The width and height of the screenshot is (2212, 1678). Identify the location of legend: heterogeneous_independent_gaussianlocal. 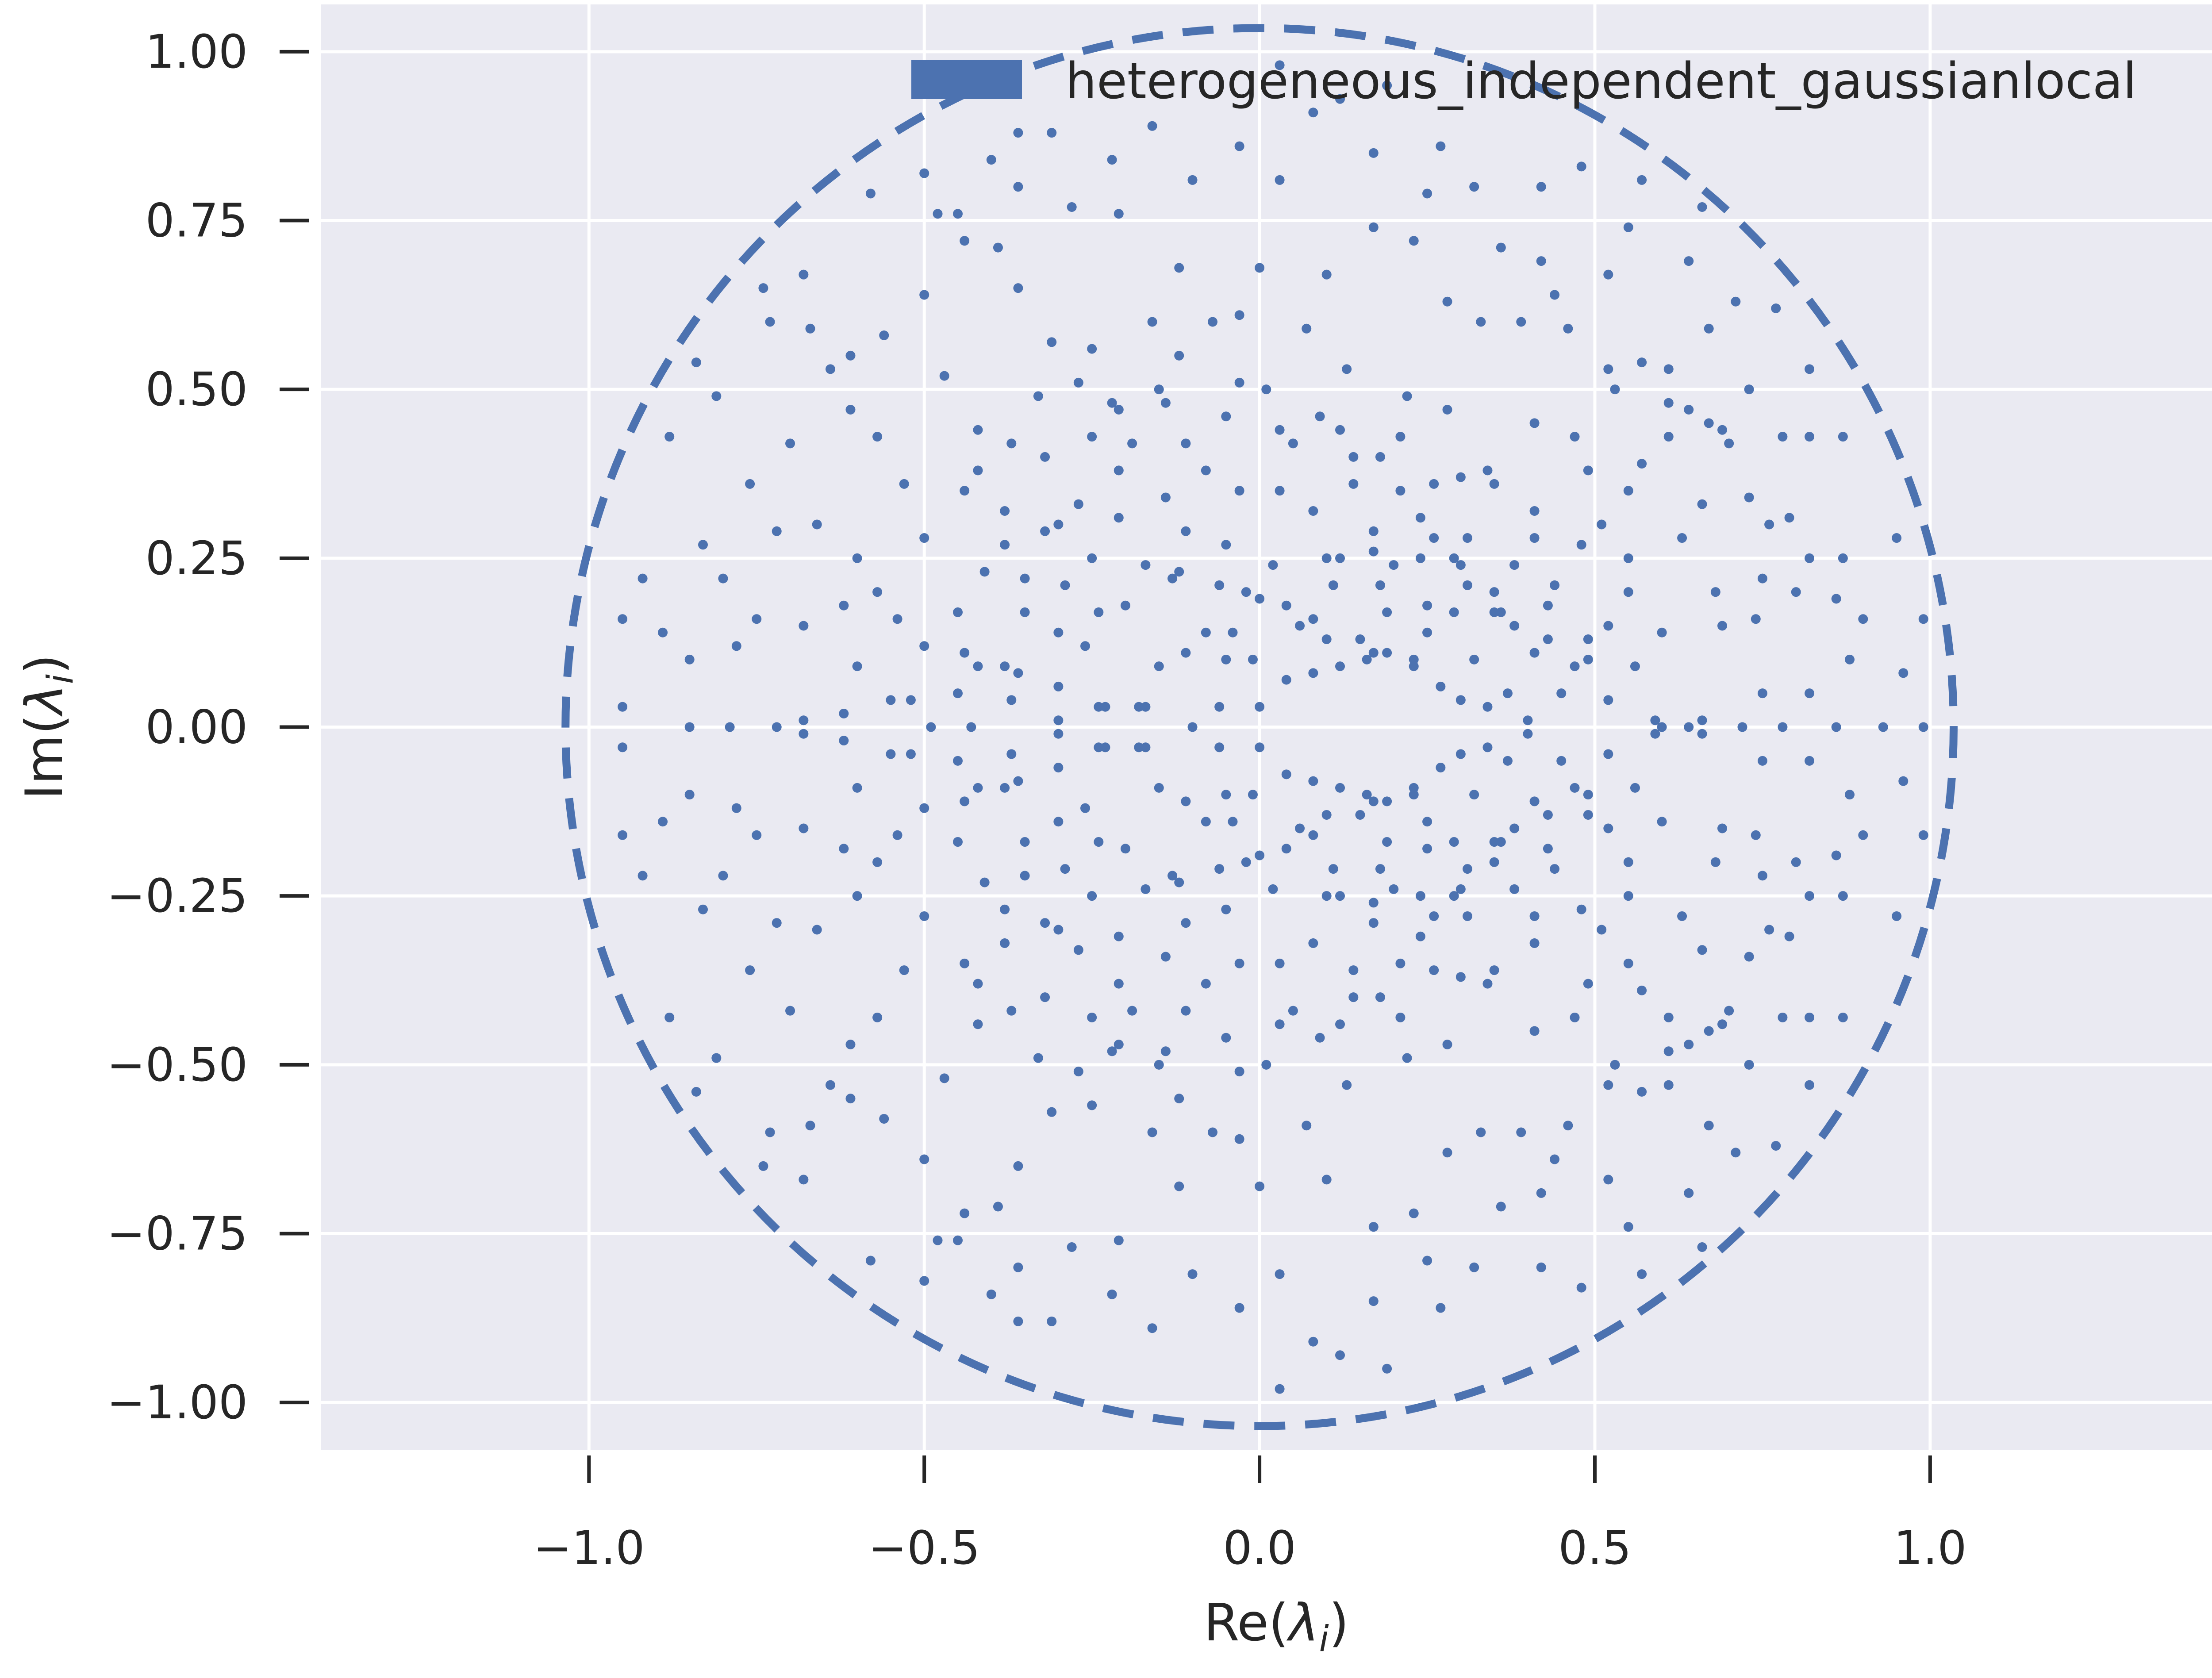
(1524, 82).